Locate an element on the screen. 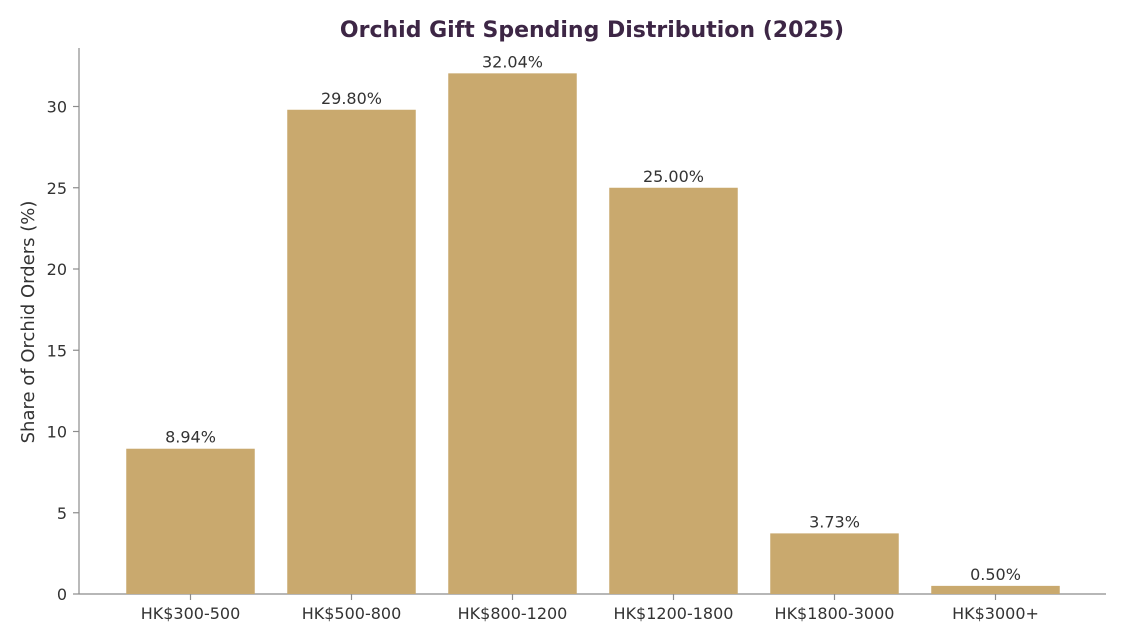 The width and height of the screenshot is (1126, 643). data-label: 3.73% is located at coordinates (834, 521).